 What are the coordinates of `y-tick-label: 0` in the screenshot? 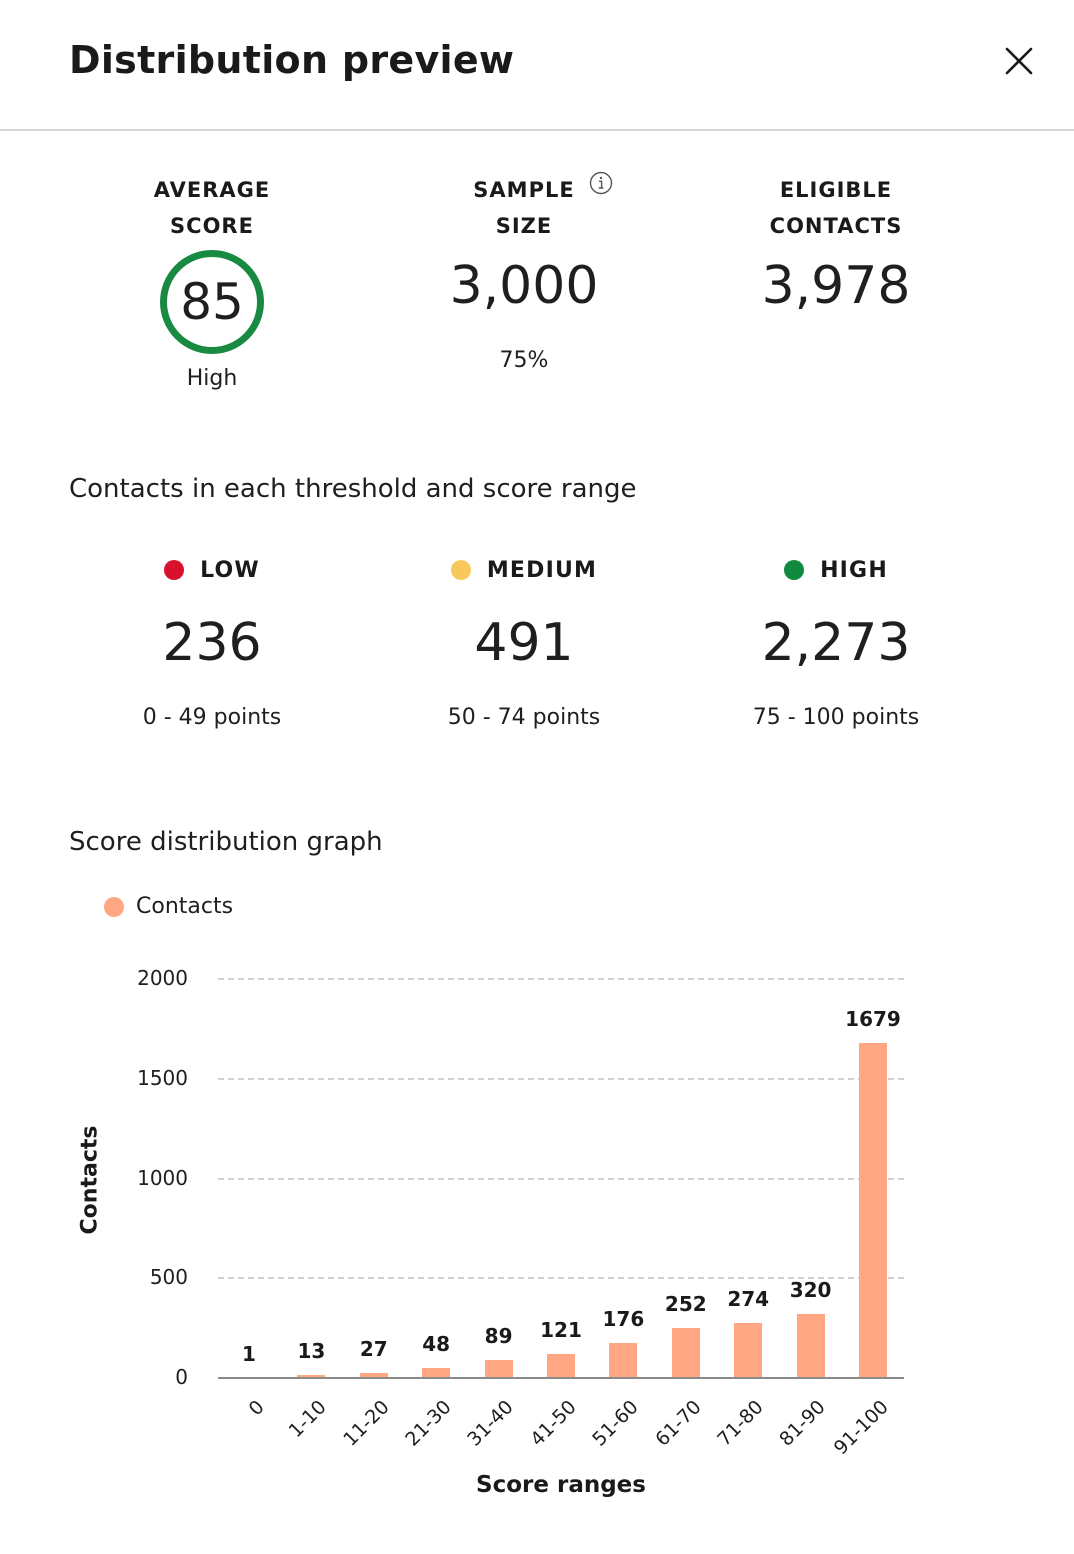 It's located at (181, 1377).